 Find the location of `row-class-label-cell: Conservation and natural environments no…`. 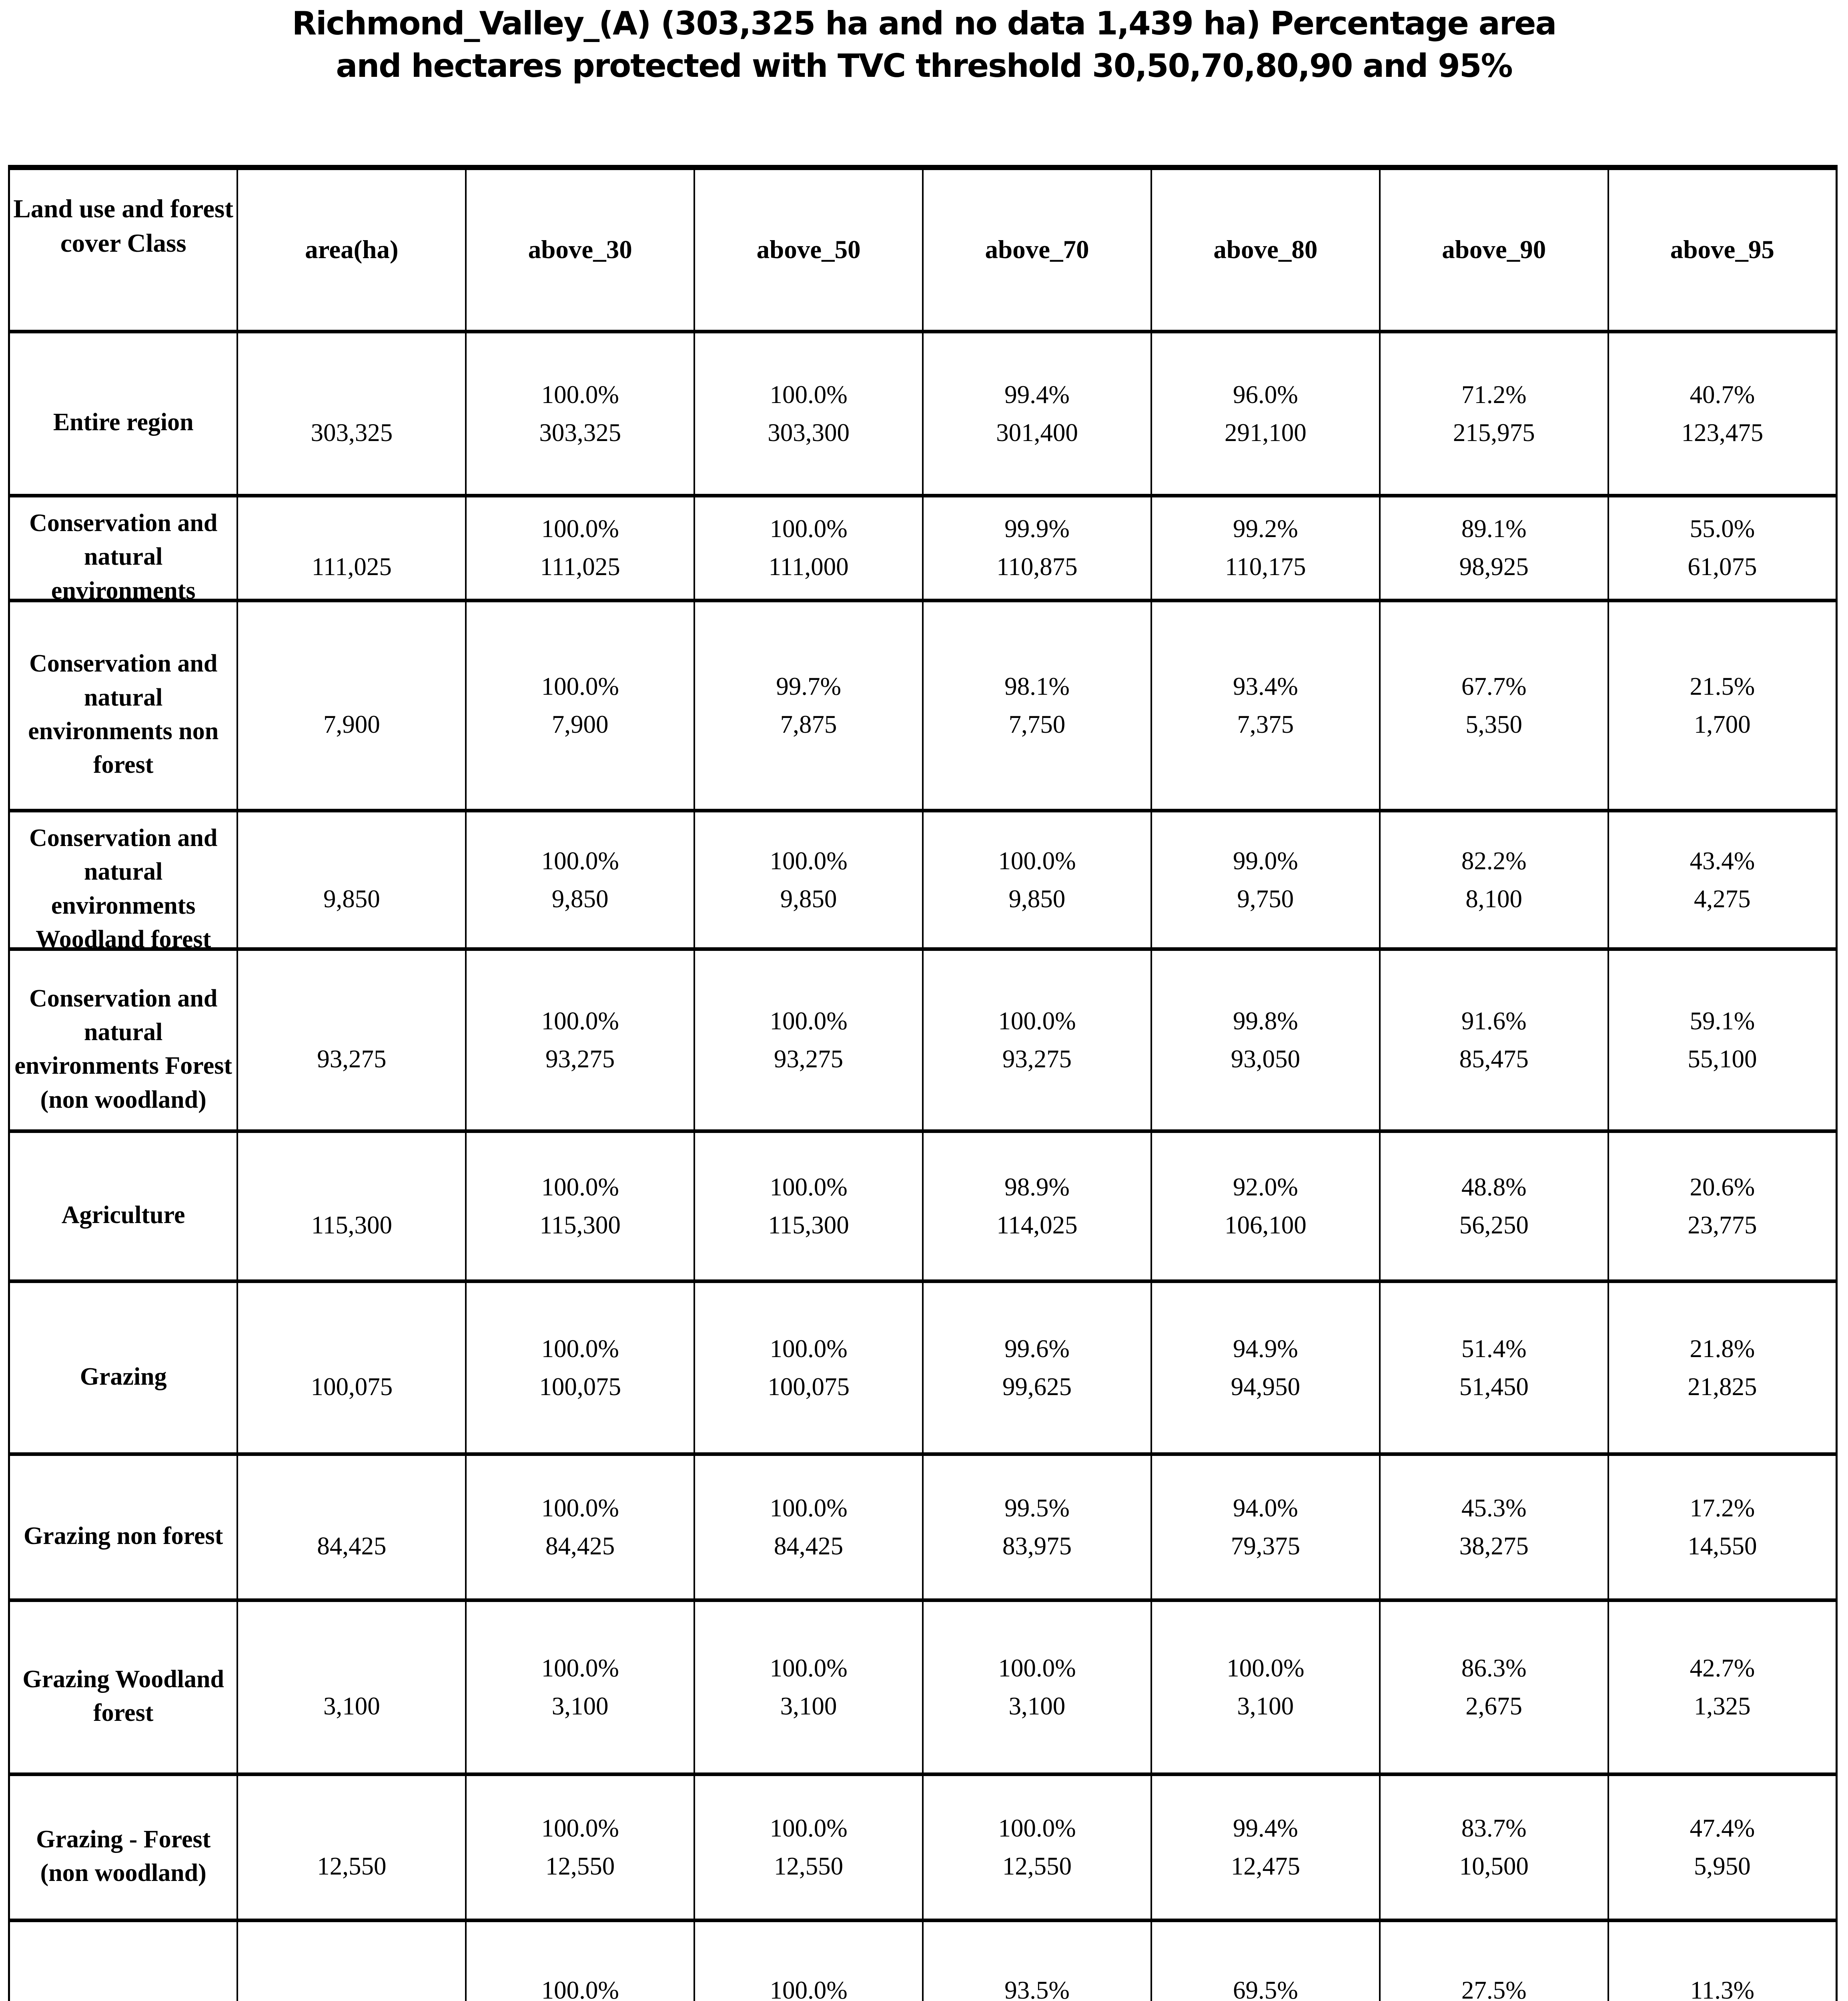

row-class-label-cell: Conservation and natural environments no… is located at coordinates (123, 705).